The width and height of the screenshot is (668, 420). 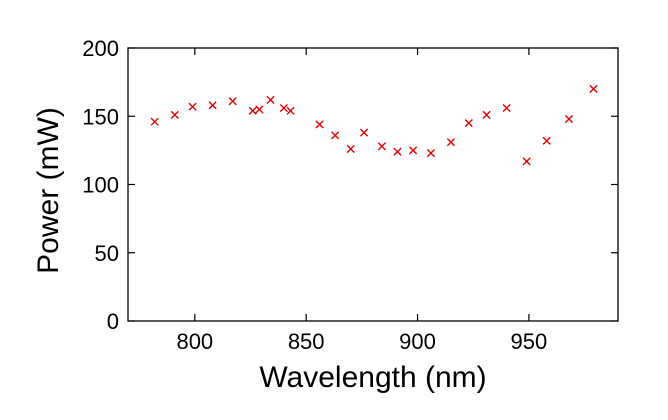 What do you see at coordinates (306, 341) in the screenshot?
I see `x-tick-label: 850` at bounding box center [306, 341].